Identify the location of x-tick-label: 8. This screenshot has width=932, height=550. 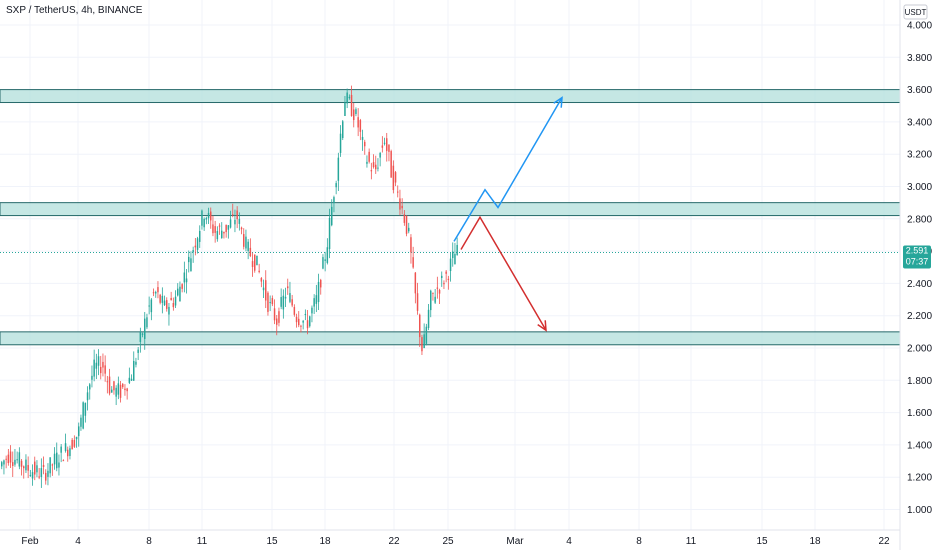
(149, 541).